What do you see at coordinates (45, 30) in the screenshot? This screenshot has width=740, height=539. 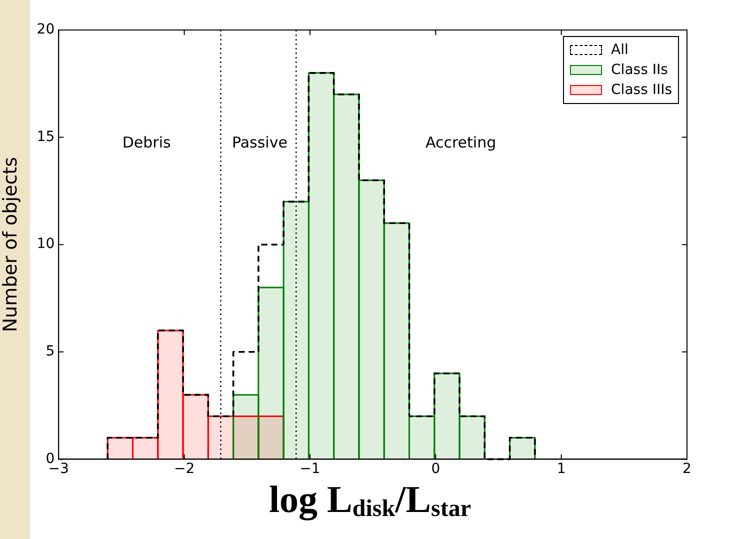 I see `y-tick-label: 20` at bounding box center [45, 30].